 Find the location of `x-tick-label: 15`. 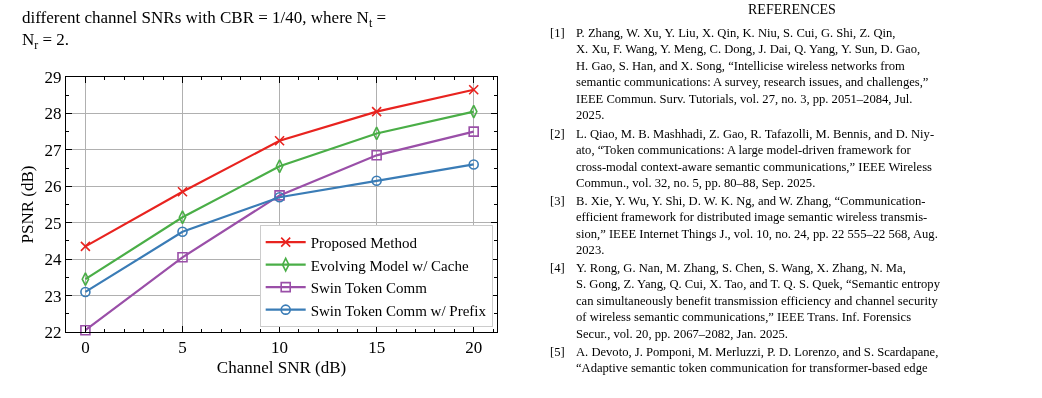

x-tick-label: 15 is located at coordinates (377, 348).